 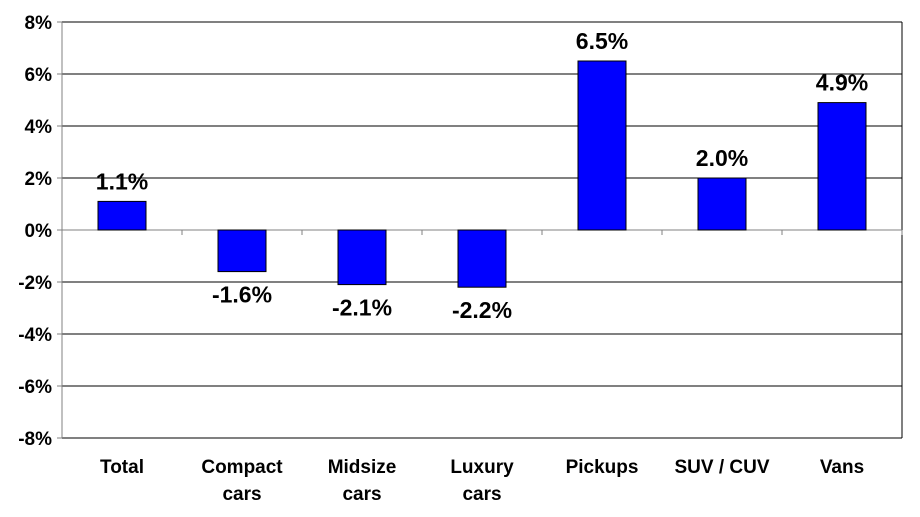 I want to click on x-category-label: Pickups, so click(x=602, y=467).